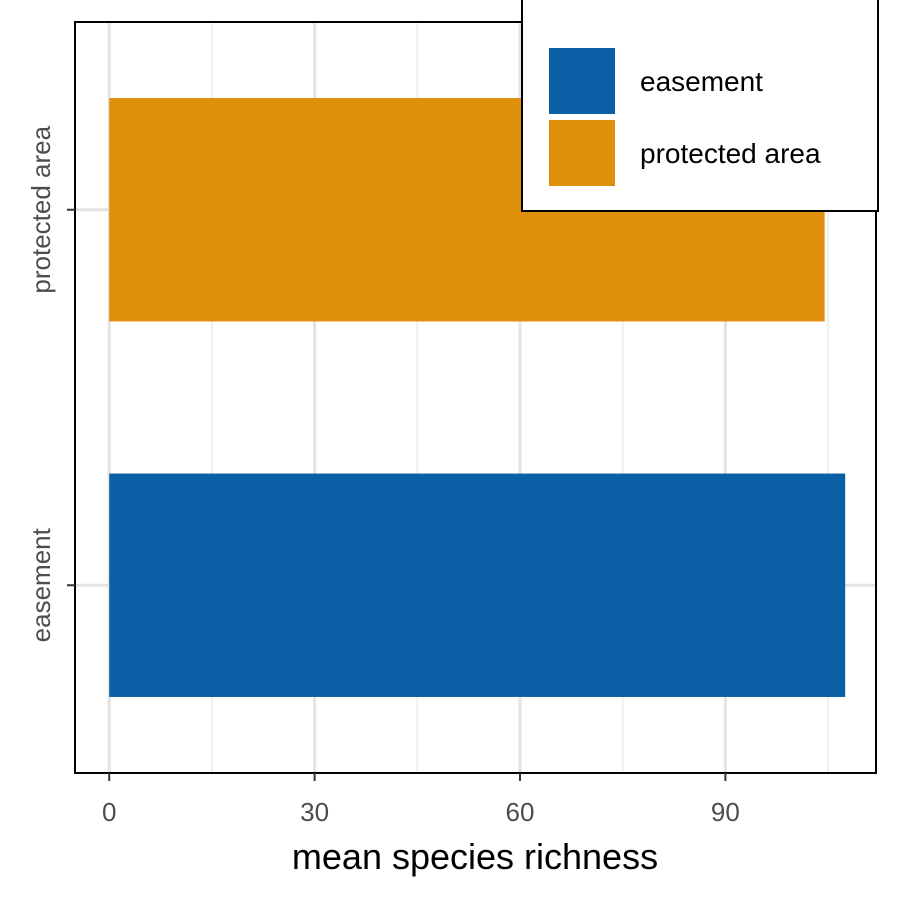  Describe the element at coordinates (701, 81) in the screenshot. I see `legend-label: easement` at that location.